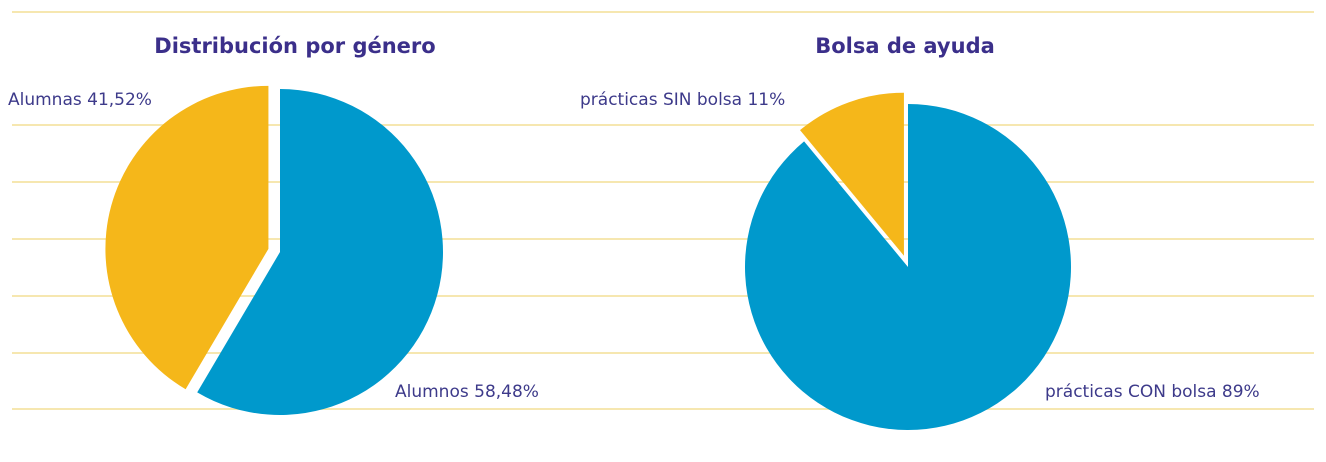 The image size is (1326, 462). Describe the element at coordinates (467, 392) in the screenshot. I see `slice-label: Alumnos 58,48%` at that location.